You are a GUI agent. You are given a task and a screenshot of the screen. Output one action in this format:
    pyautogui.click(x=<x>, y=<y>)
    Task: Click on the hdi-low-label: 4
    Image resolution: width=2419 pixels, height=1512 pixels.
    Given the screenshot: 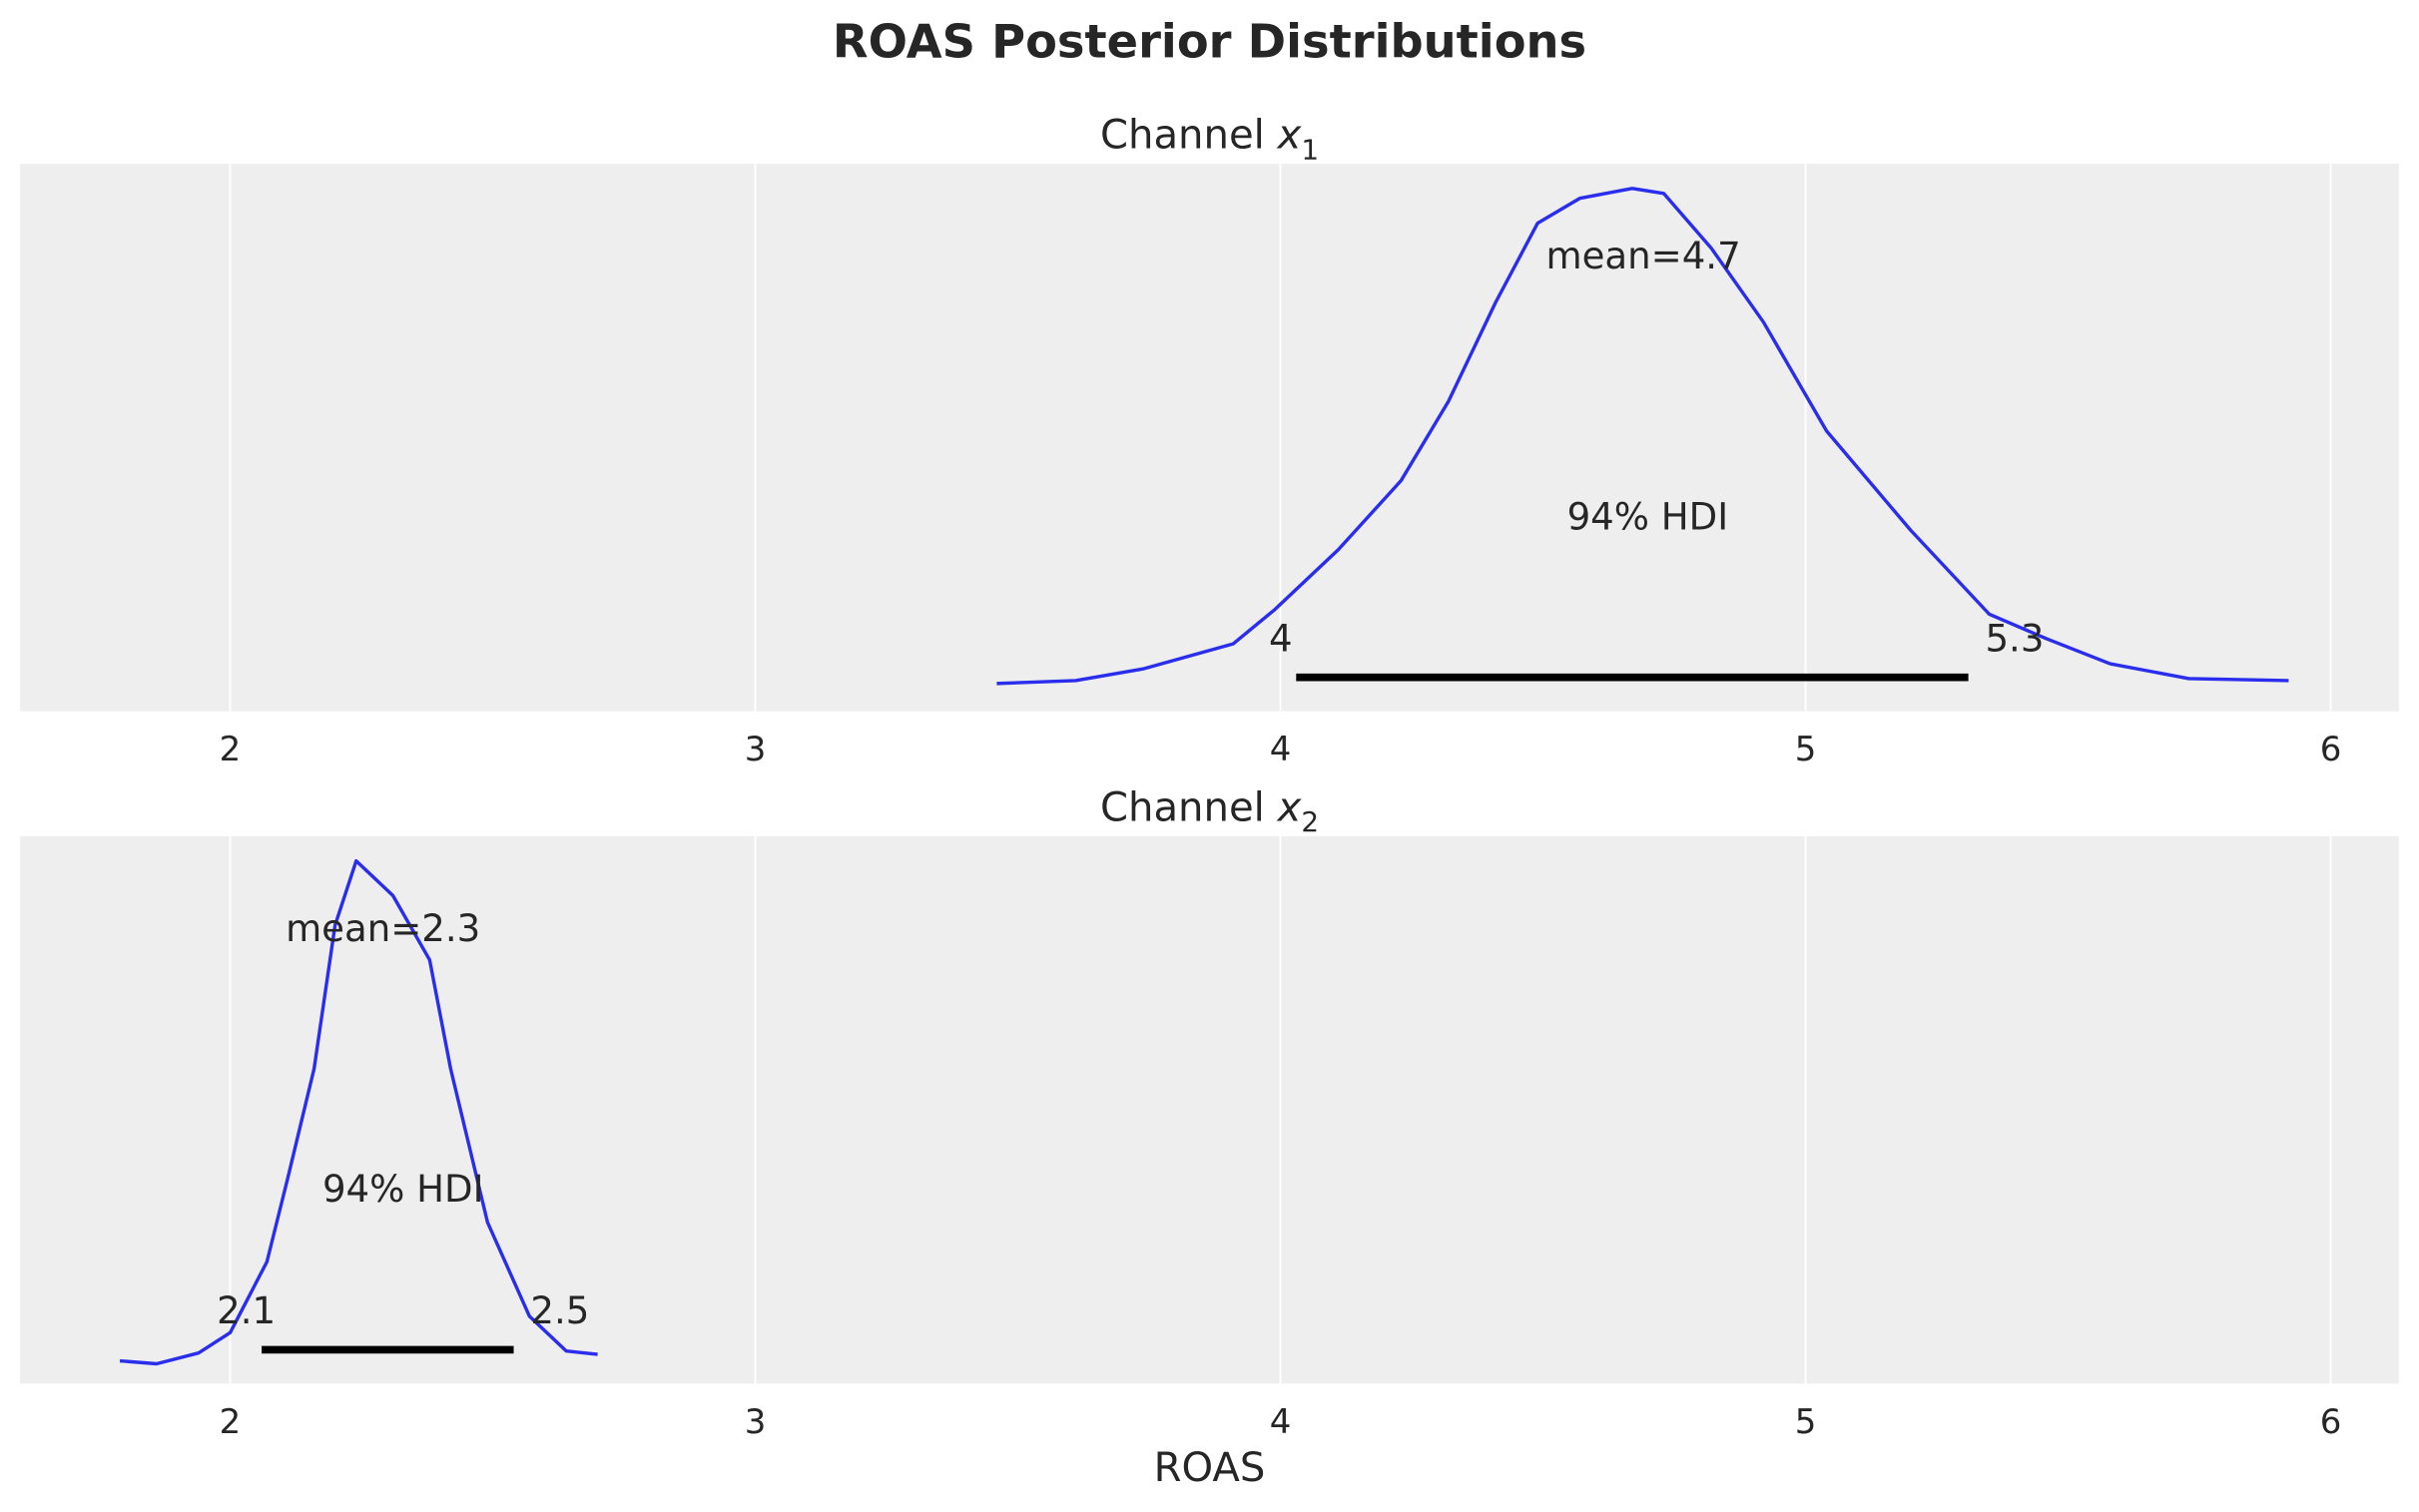 What is the action you would take?
    pyautogui.click(x=1281, y=638)
    